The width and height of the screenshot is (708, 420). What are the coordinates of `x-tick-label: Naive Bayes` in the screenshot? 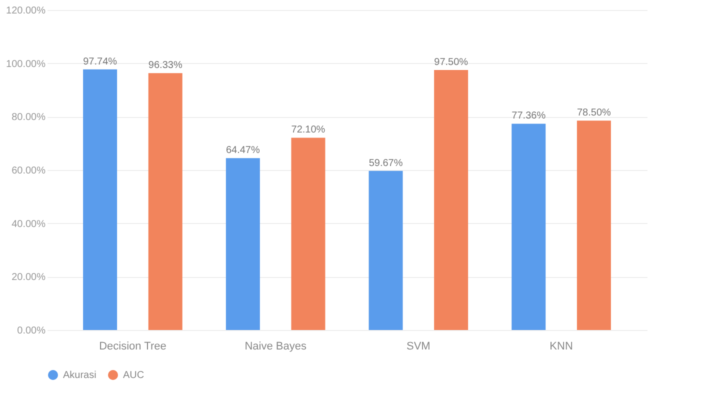 It's located at (275, 346).